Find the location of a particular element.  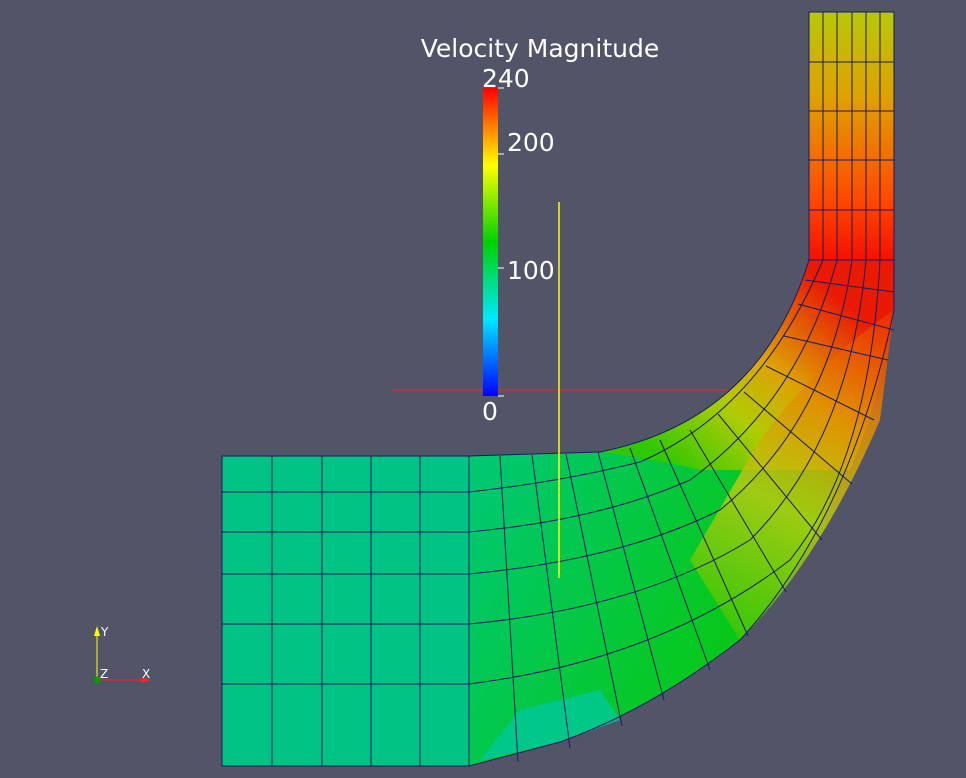

color-bar-200-label: 200 is located at coordinates (531, 142).